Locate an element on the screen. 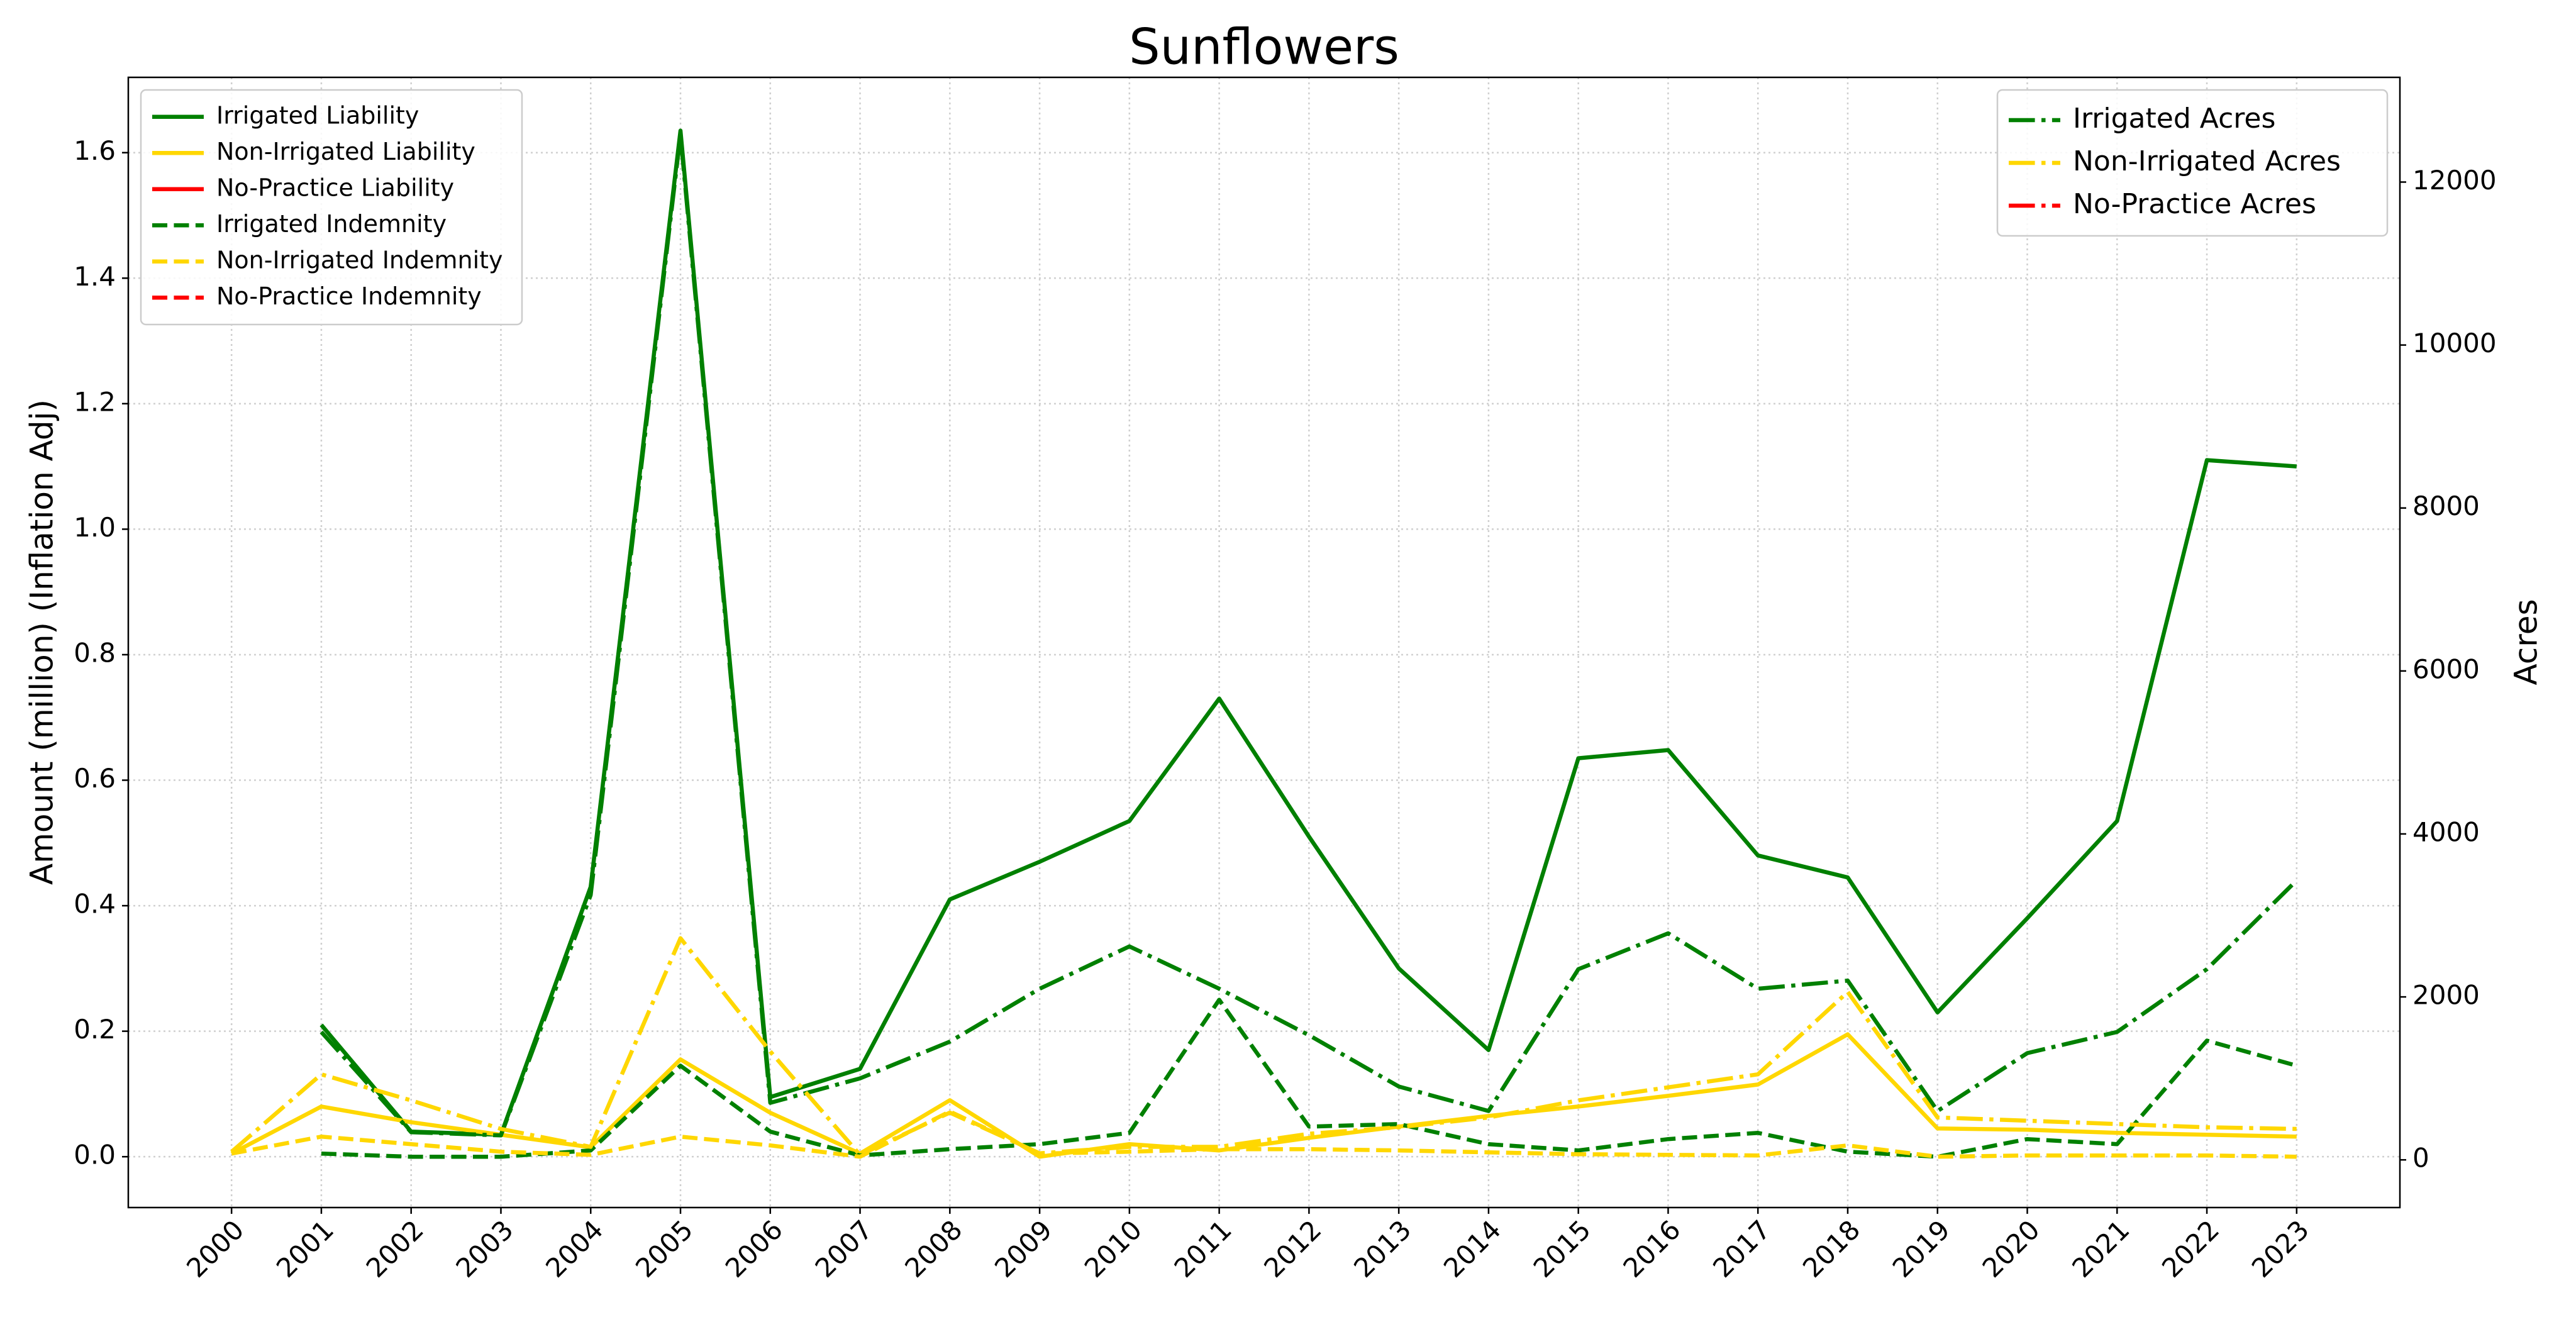  x-tick-label: 2003 is located at coordinates (484, 1249).